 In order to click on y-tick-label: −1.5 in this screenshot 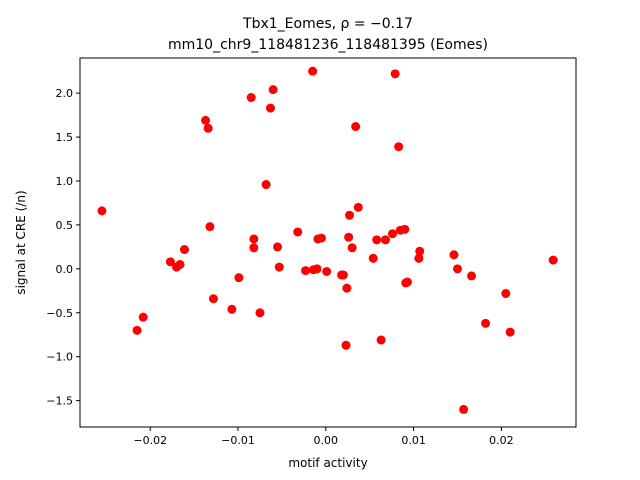, I will do `click(59, 401)`.